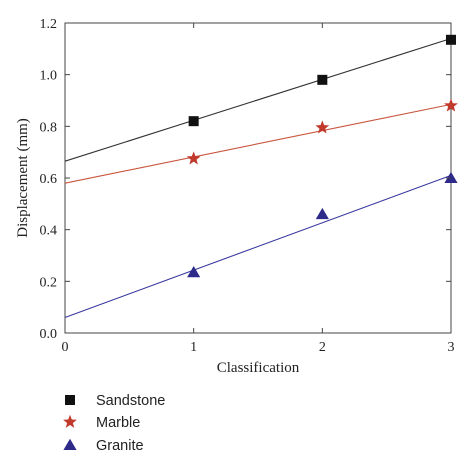  Describe the element at coordinates (49, 24) in the screenshot. I see `y-tick-label: 1.2` at that location.